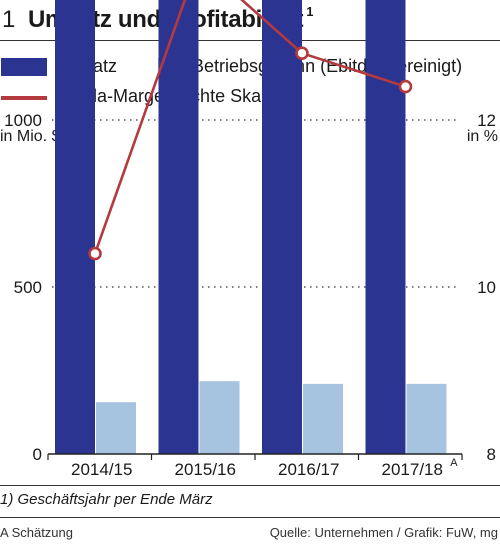 Image resolution: width=500 pixels, height=545 pixels. I want to click on right-axis-unit: in %, so click(482, 136).